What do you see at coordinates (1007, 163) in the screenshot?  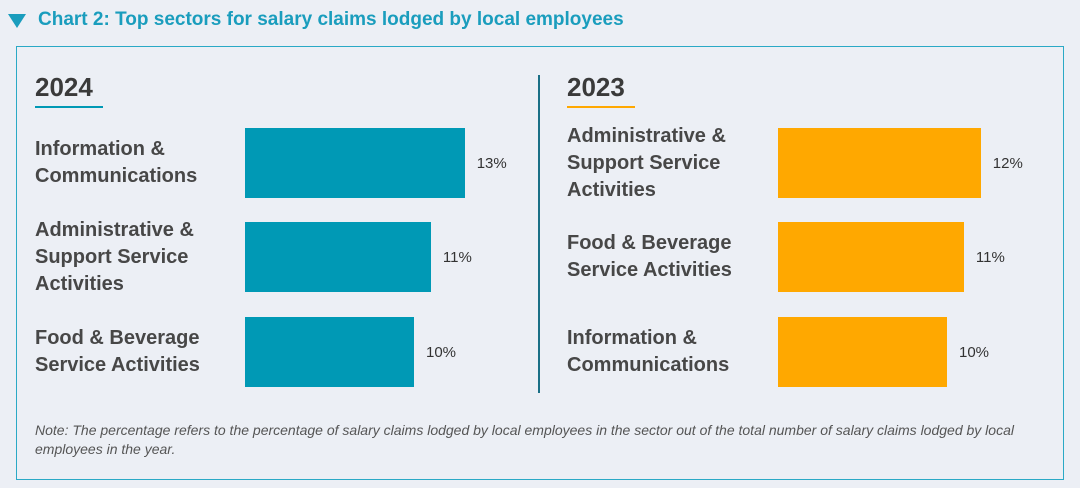 I see `value-label: 12%` at bounding box center [1007, 163].